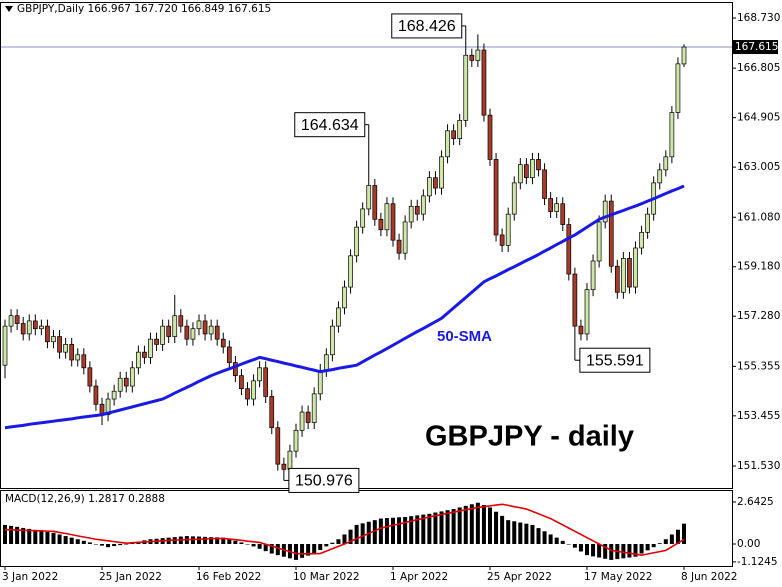 This screenshot has height=587, width=782. Describe the element at coordinates (324, 481) in the screenshot. I see `callout-label: 150.976` at that location.